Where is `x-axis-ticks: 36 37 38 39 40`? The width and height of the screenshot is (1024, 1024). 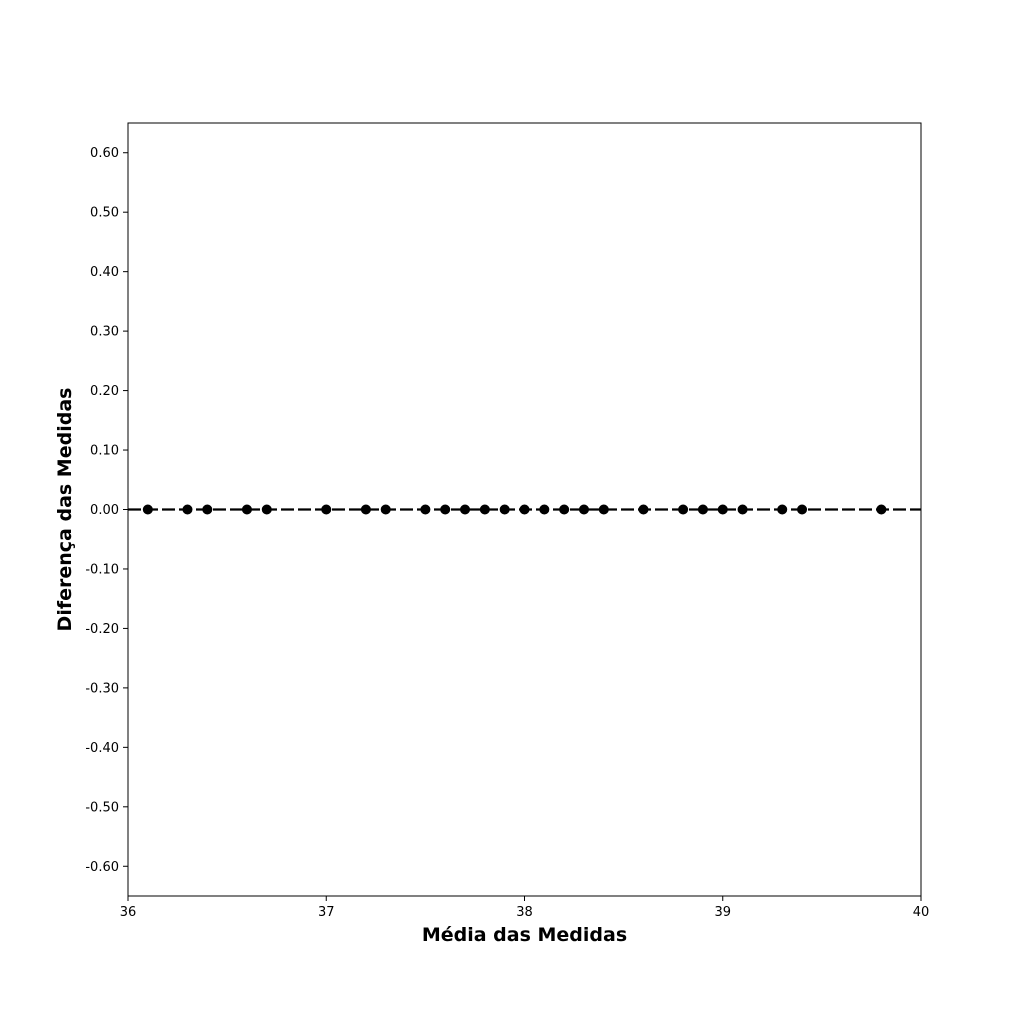
x-axis-ticks: 36 37 38 39 40 is located at coordinates (525, 908).